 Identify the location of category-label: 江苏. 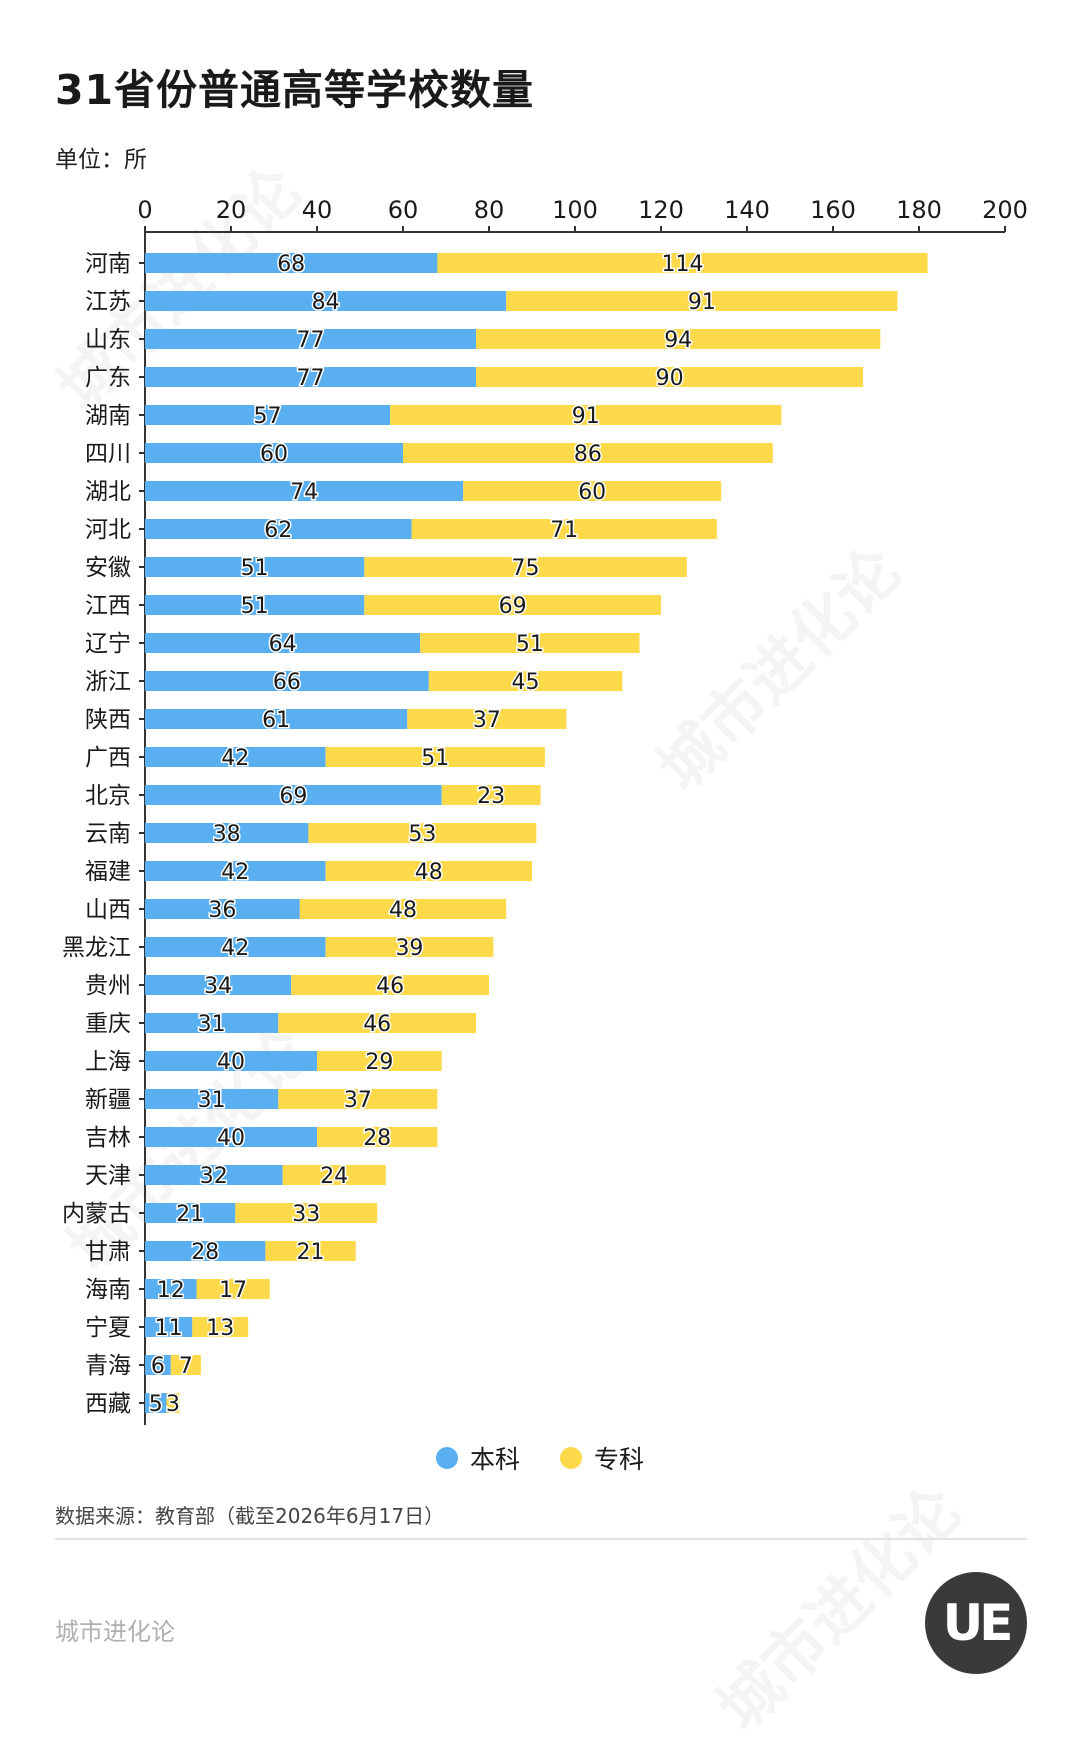
(108, 302).